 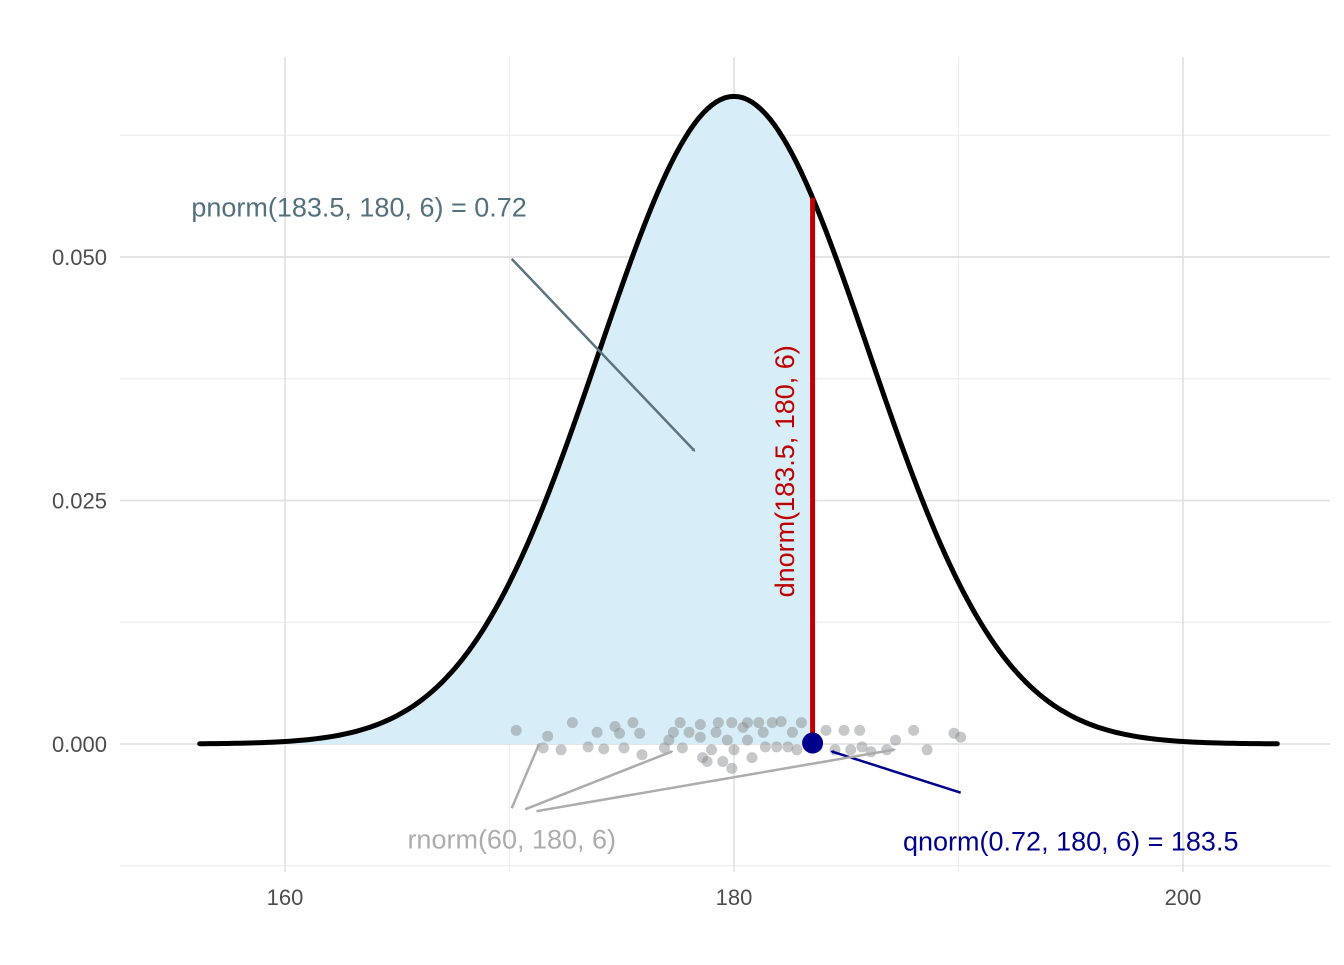 I want to click on y-tick-label-0.000: 0.000, so click(x=79, y=744).